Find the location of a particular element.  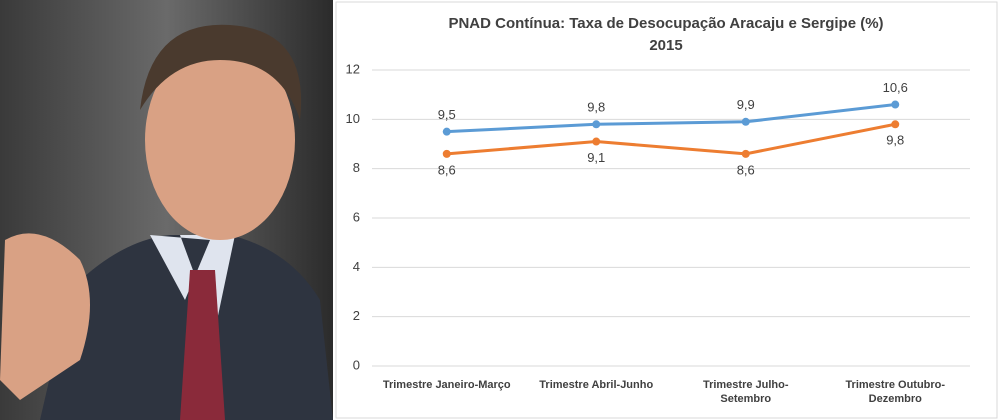

tie is located at coordinates (202, 345).